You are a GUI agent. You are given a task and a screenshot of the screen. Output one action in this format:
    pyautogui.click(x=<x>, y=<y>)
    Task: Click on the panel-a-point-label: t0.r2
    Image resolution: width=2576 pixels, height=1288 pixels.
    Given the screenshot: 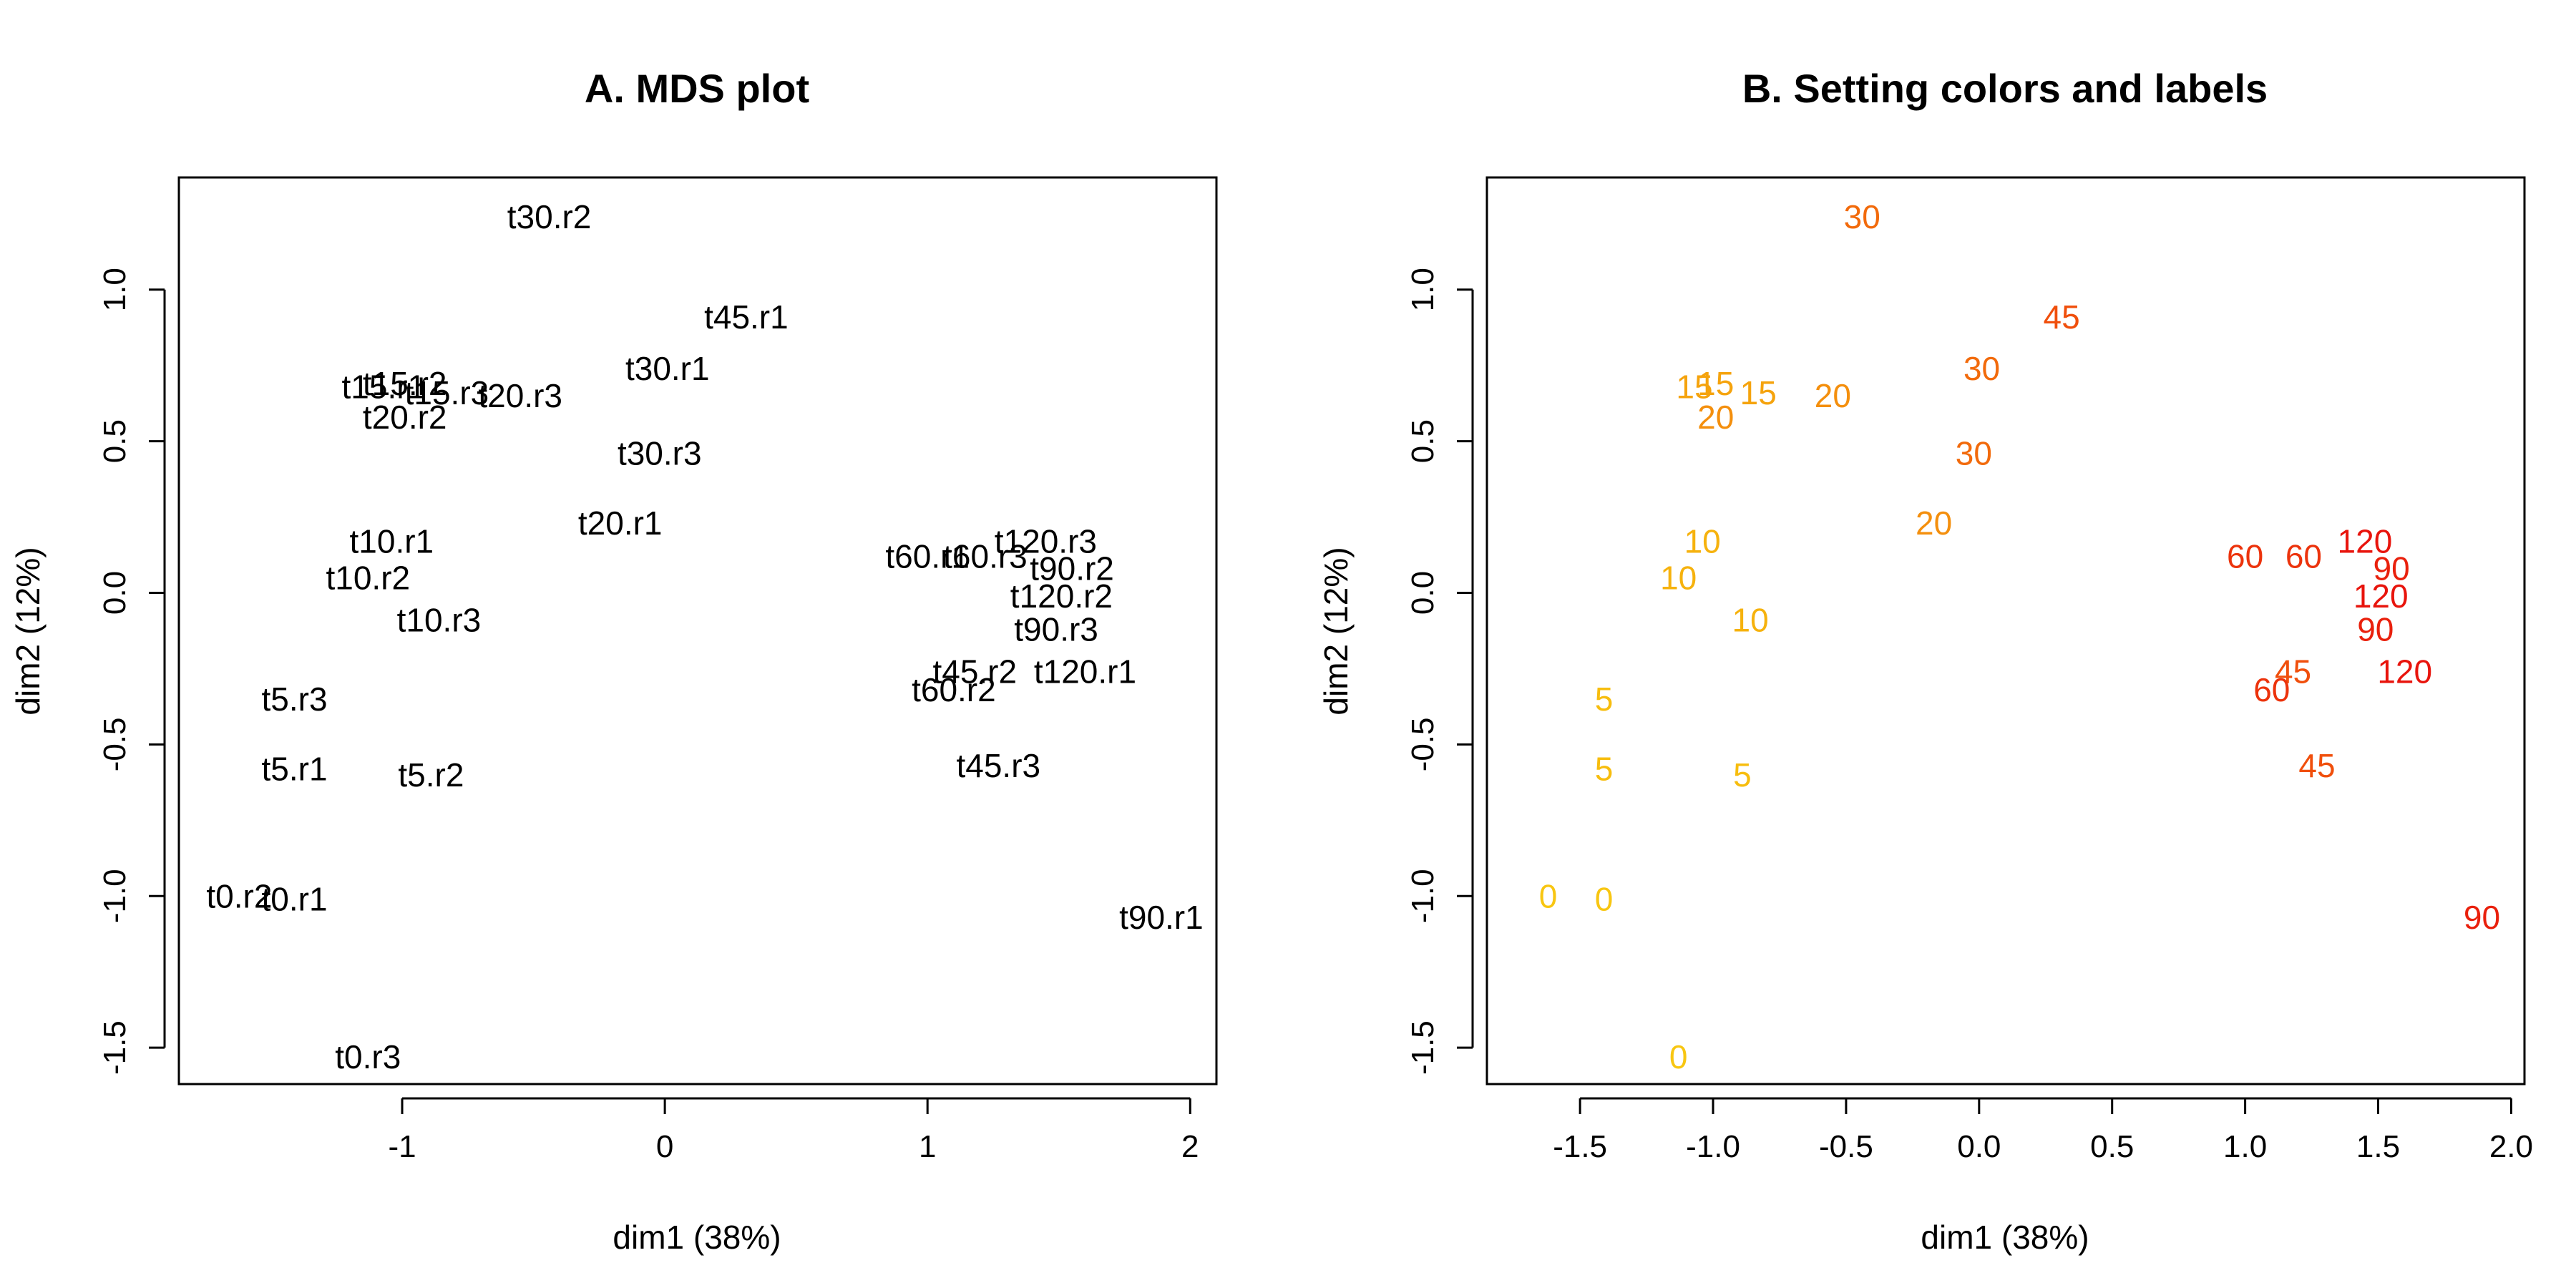 What is the action you would take?
    pyautogui.click(x=239, y=895)
    